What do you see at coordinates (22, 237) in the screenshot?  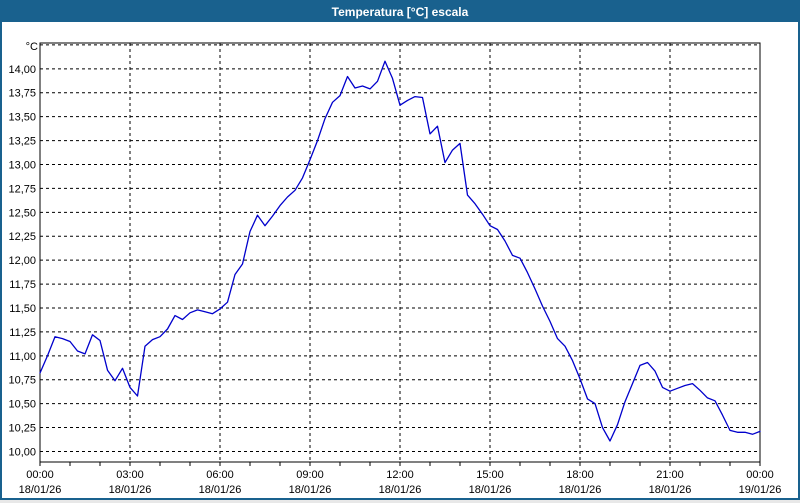 I see `y-tick-label: 12,25` at bounding box center [22, 237].